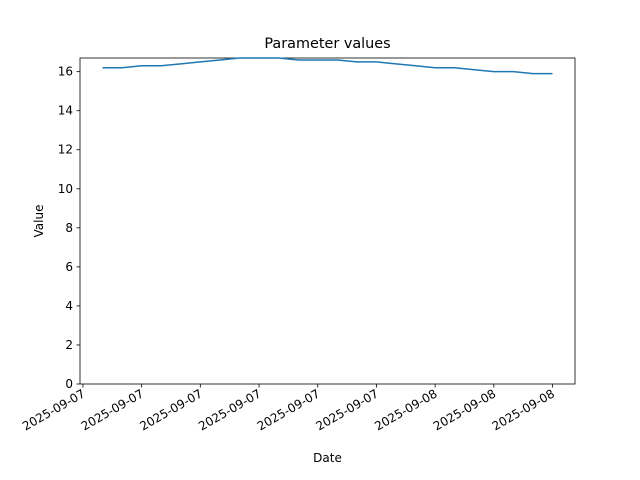  What do you see at coordinates (327, 458) in the screenshot?
I see `x-axis-label: Date` at bounding box center [327, 458].